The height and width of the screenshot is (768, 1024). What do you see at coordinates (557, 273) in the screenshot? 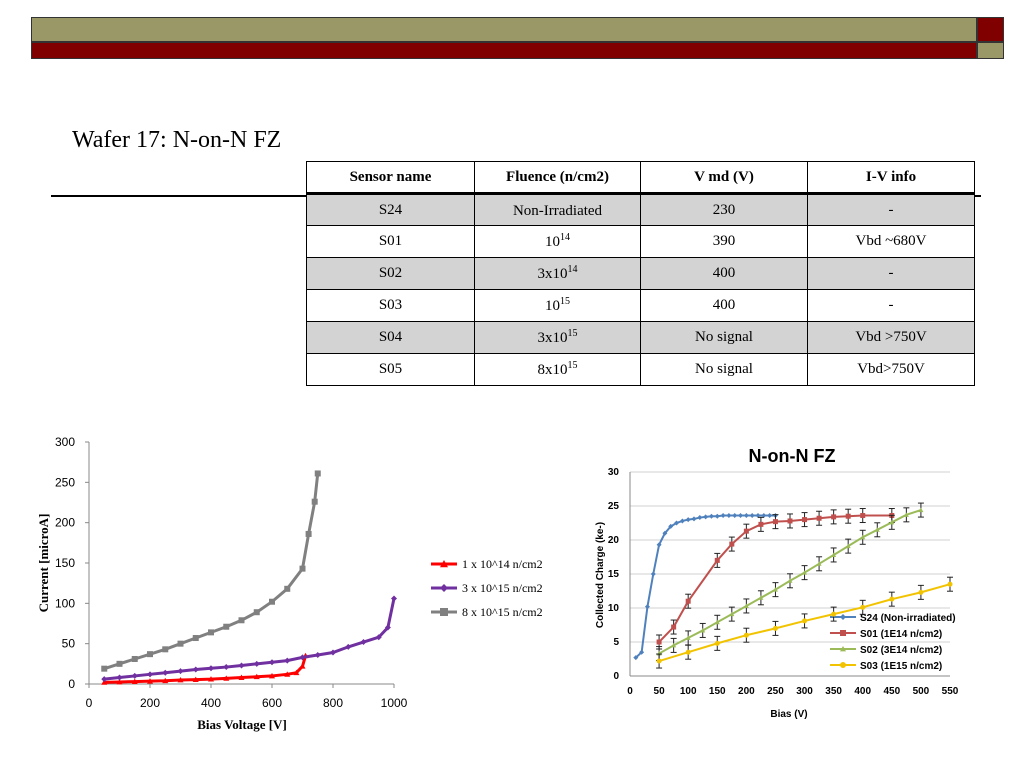
I see `fluence-cell: 3x1014` at bounding box center [557, 273].